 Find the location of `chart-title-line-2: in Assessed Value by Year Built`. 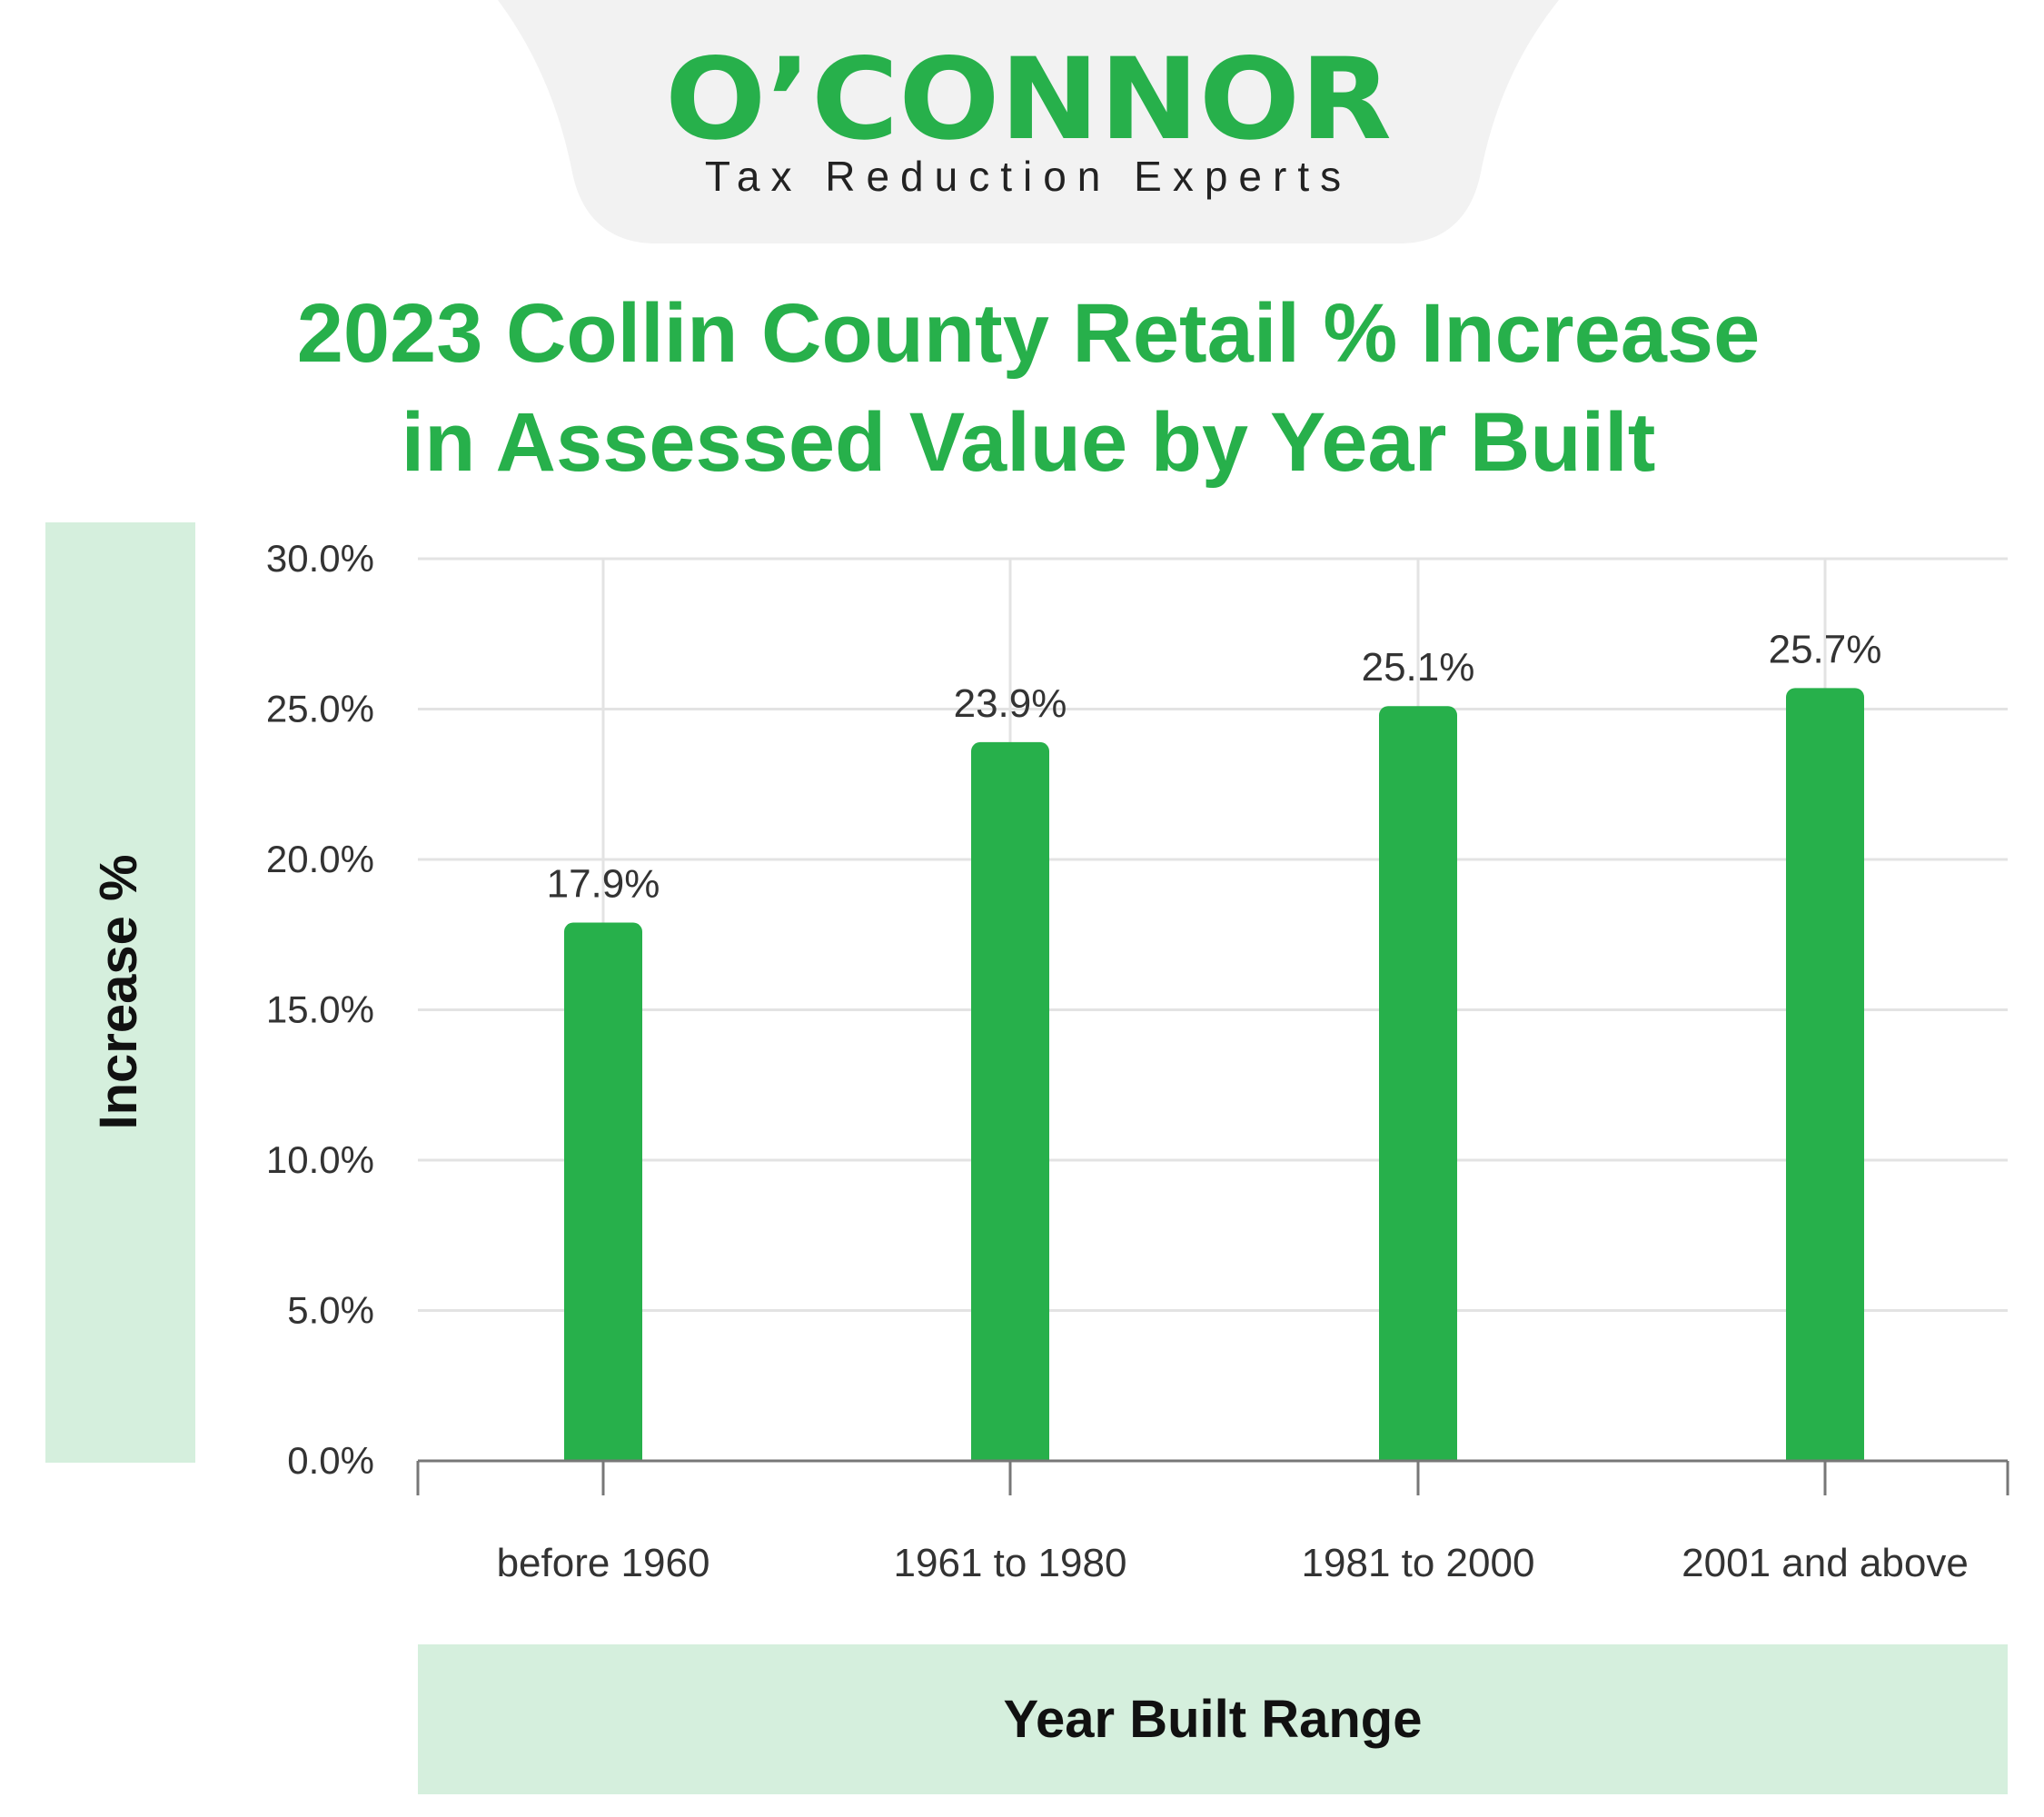

chart-title-line-2: in Assessed Value by Year Built is located at coordinates (1029, 442).